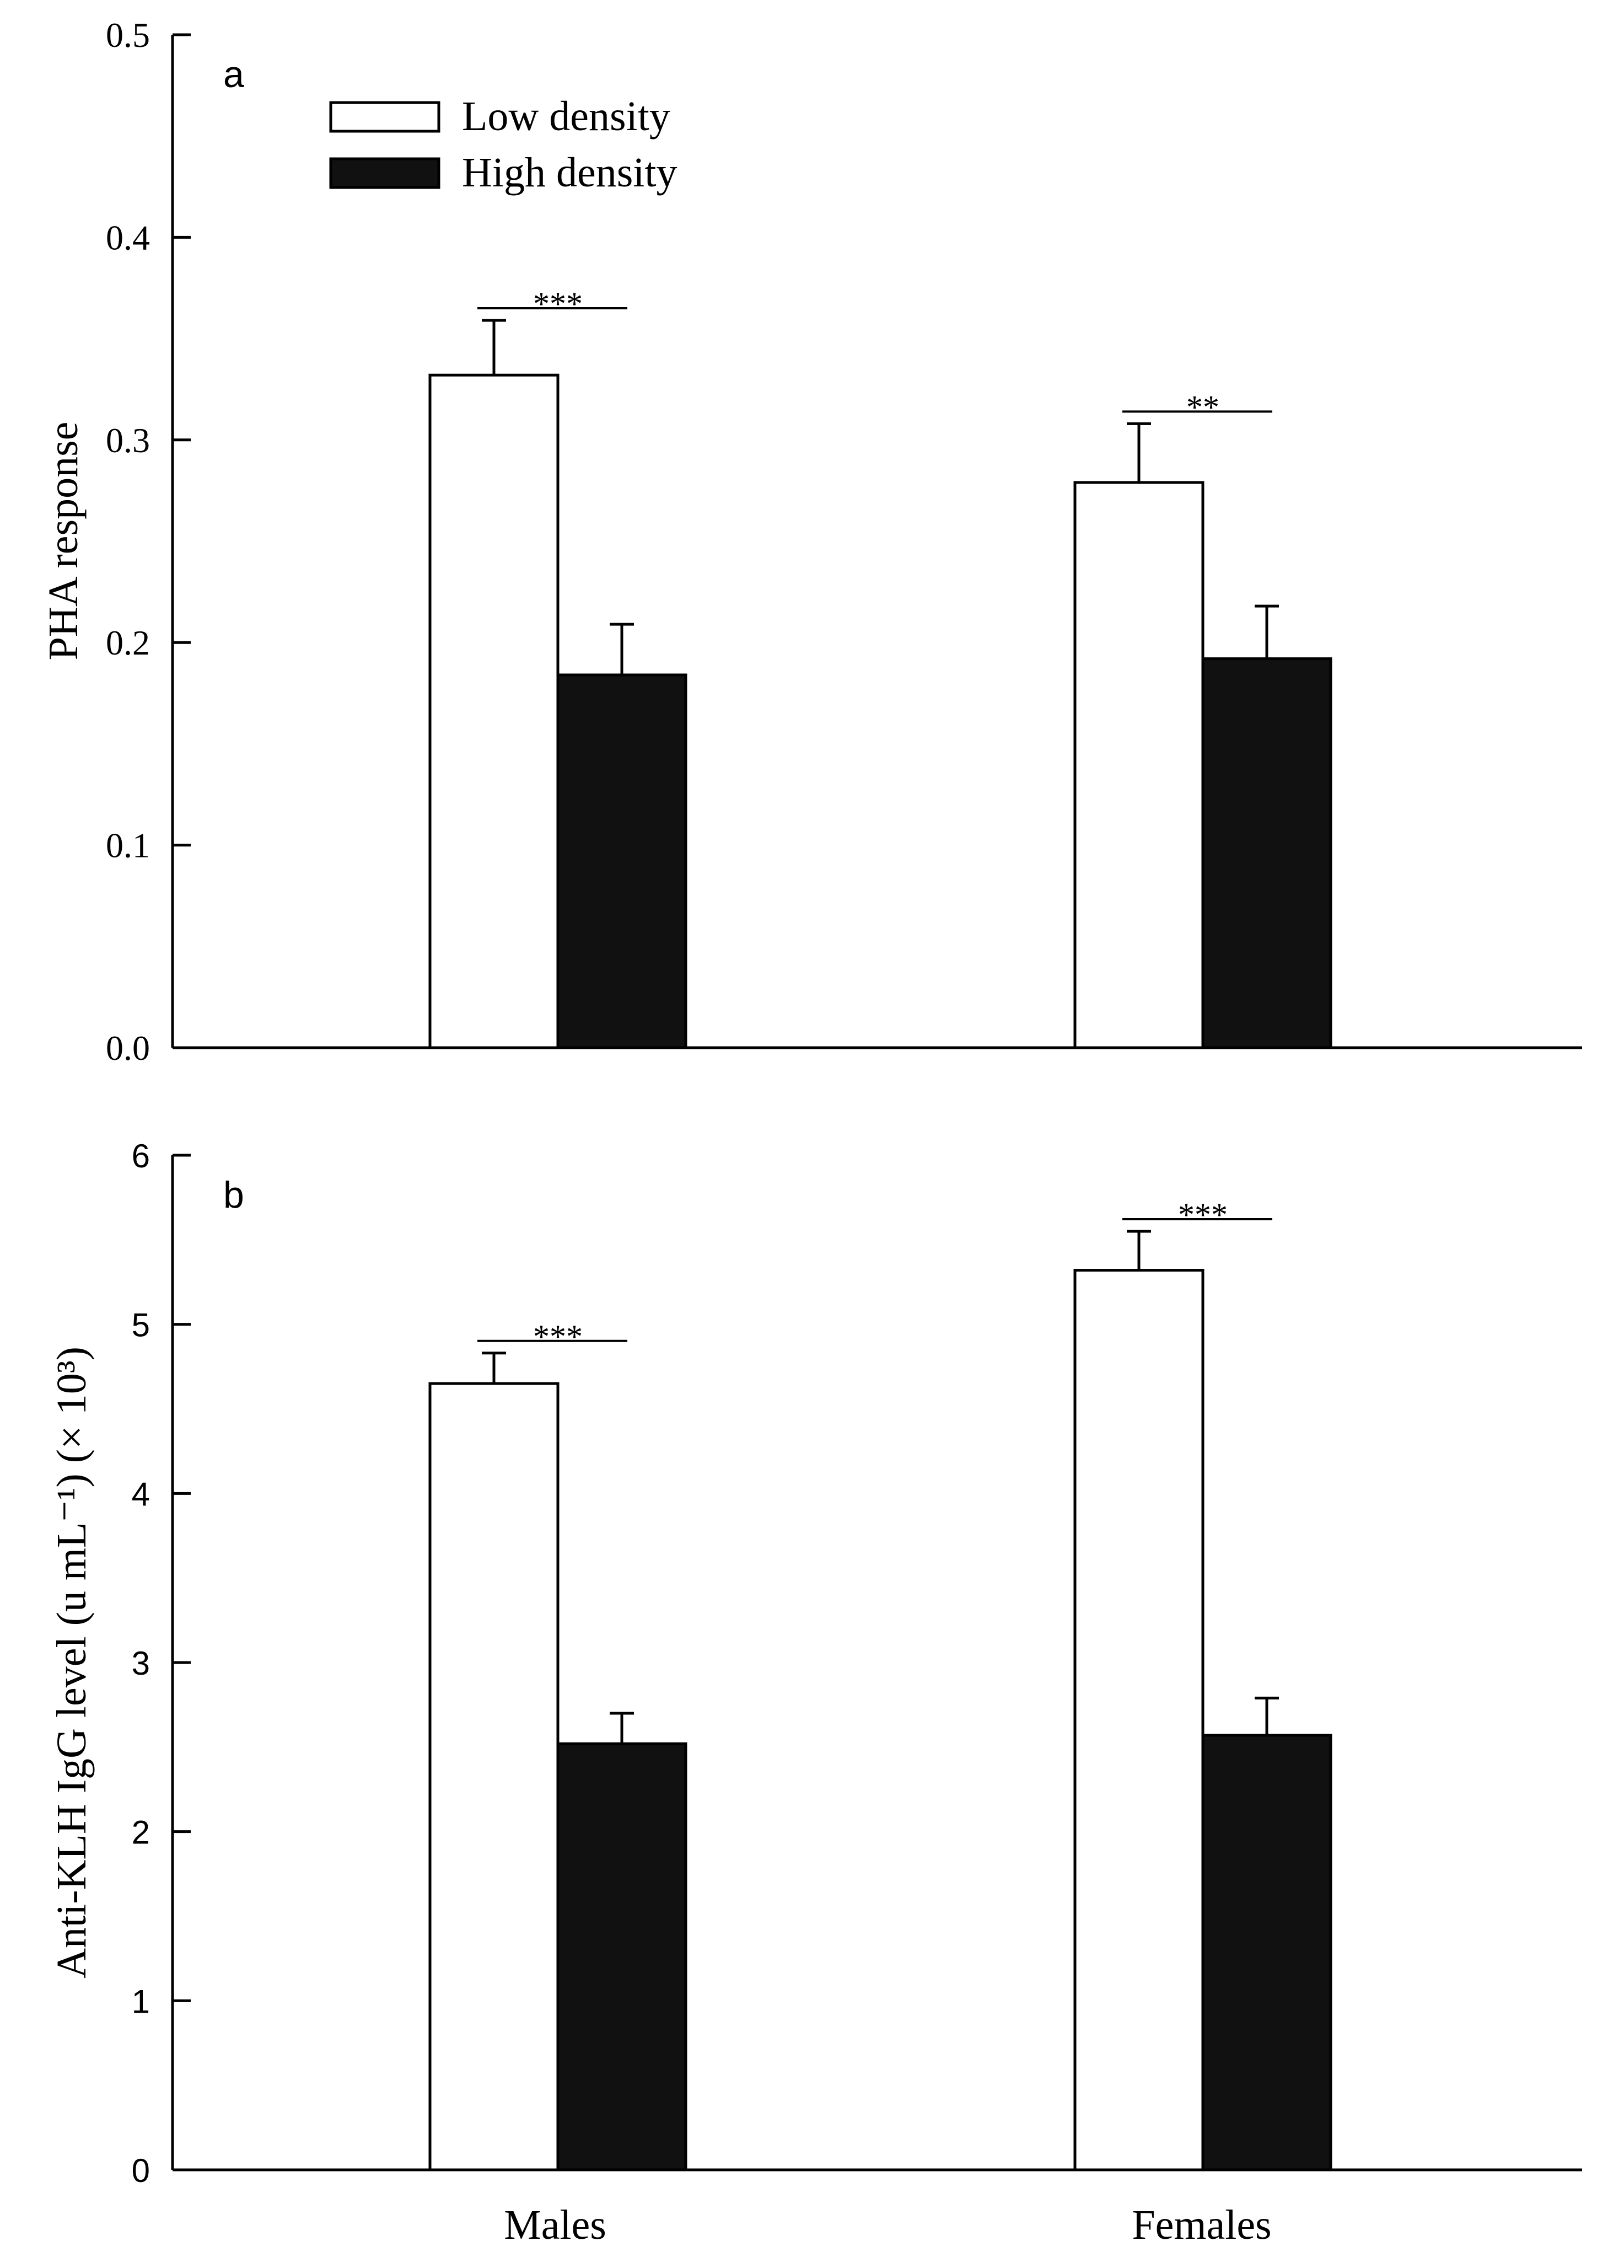 This screenshot has height=2268, width=1624. What do you see at coordinates (875, 1276) in the screenshot?
I see `significance-markers: *** ***` at bounding box center [875, 1276].